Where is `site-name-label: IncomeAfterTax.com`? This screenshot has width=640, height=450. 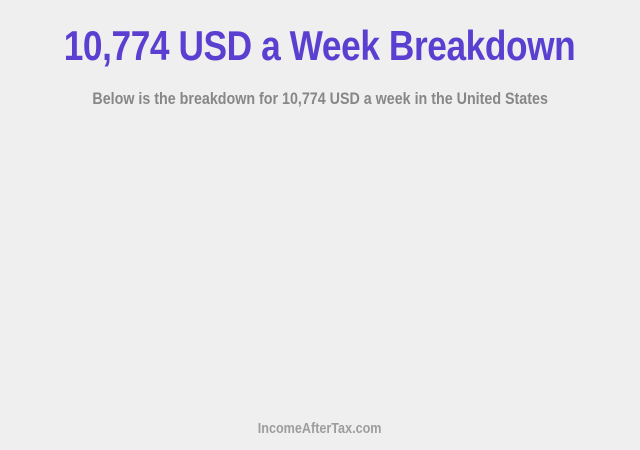
site-name-label: IncomeAfterTax.com is located at coordinates (320, 428).